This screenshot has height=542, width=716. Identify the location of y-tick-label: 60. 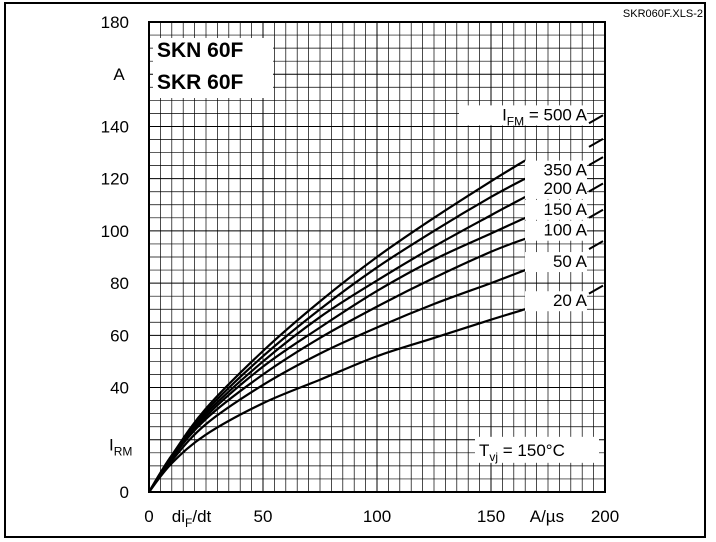
(119, 335).